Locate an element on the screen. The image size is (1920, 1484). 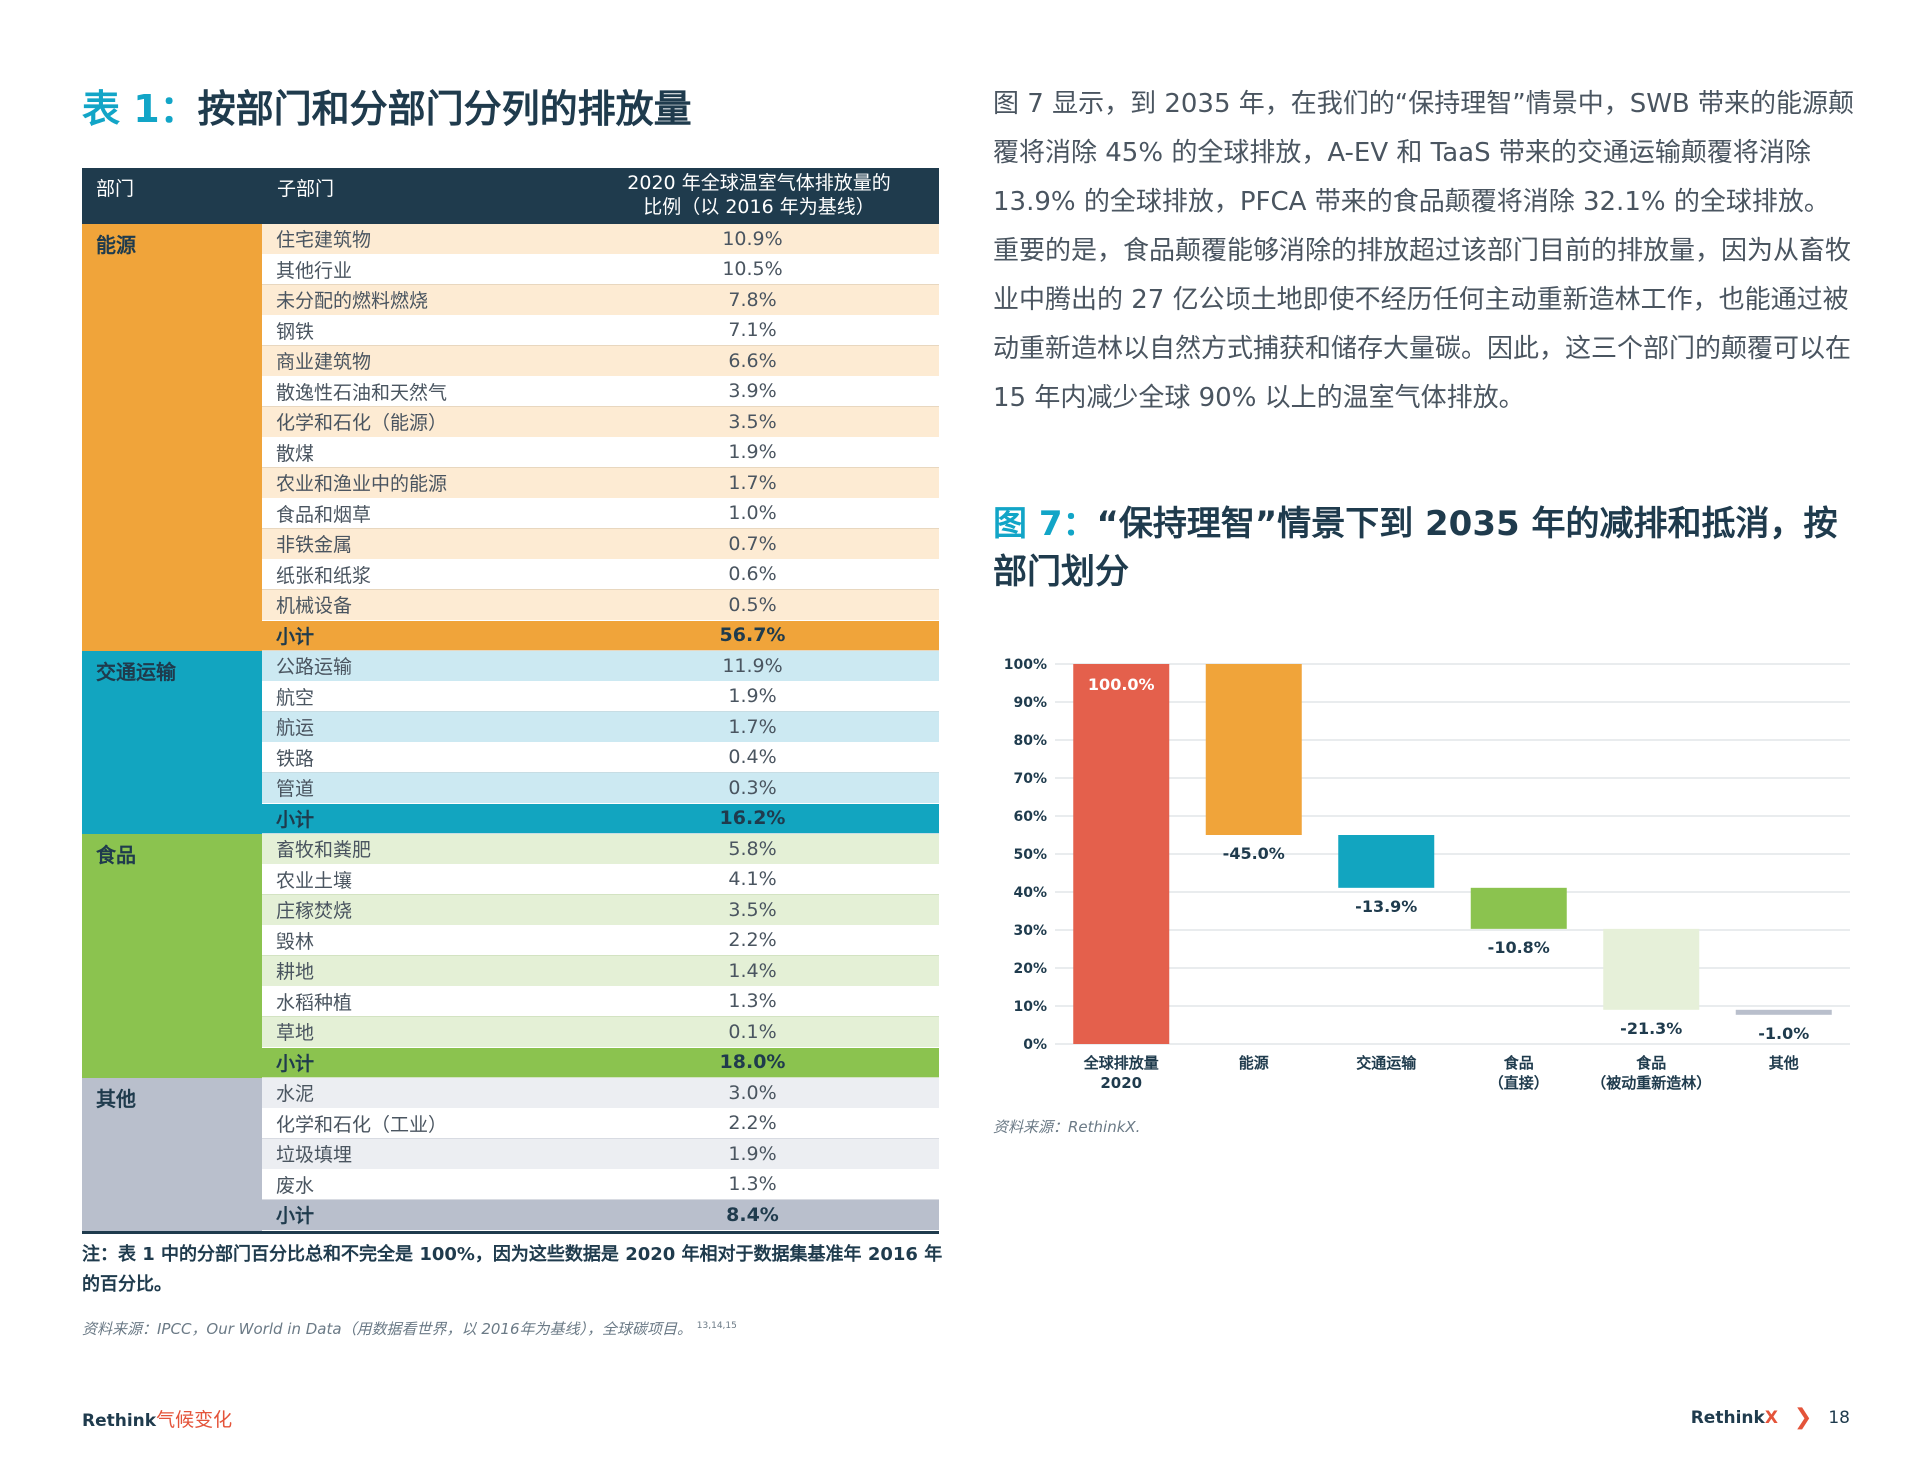
subsector-value: 3.9% is located at coordinates (752, 391).